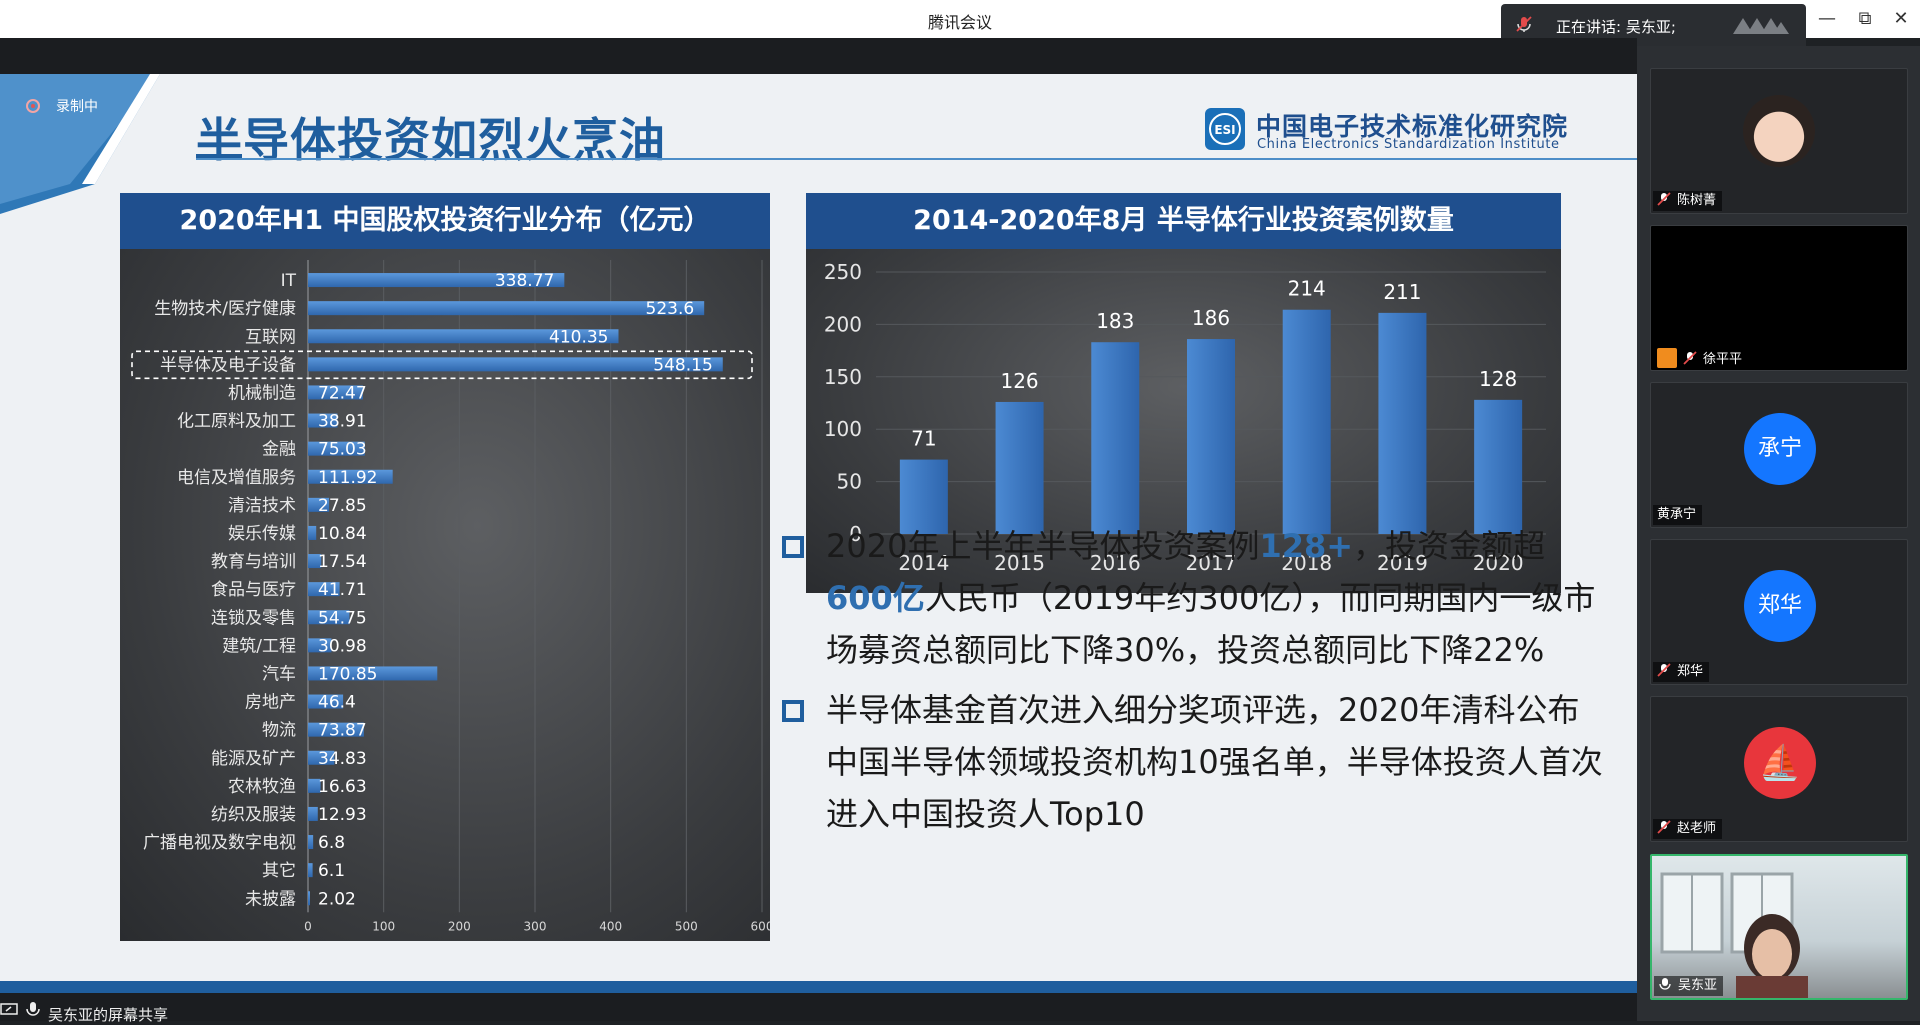 The width and height of the screenshot is (1920, 1025). I want to click on participant-tile: 承宁 黄承宁, so click(1779, 455).